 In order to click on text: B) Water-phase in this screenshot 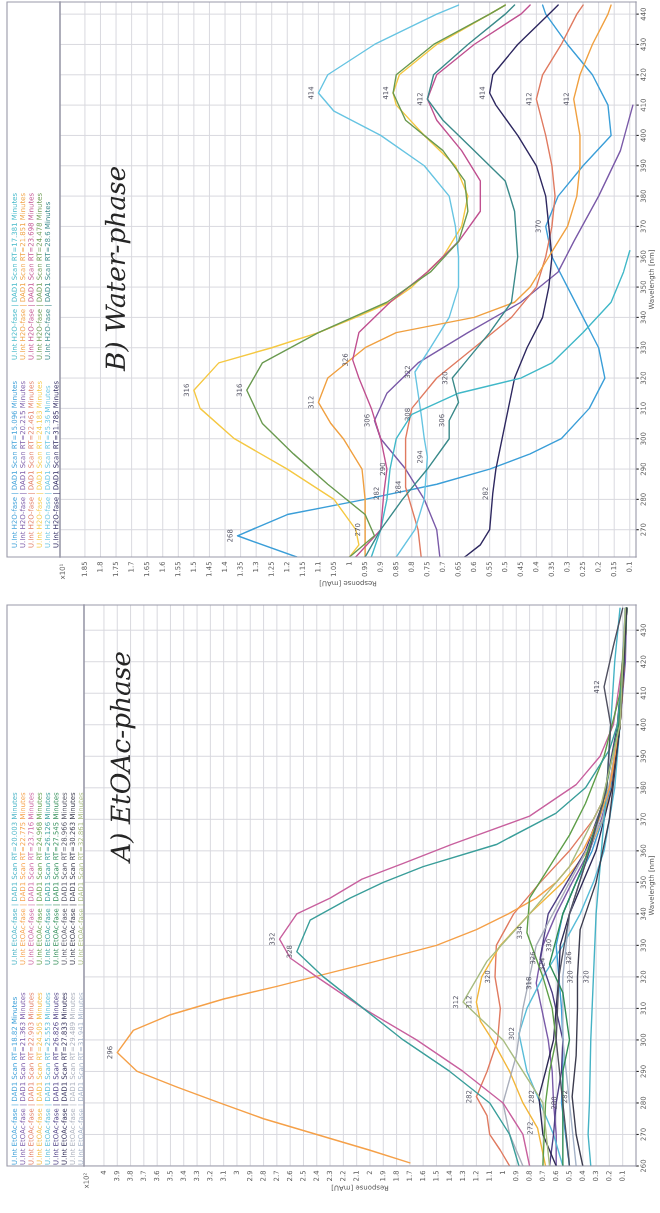, I will do `click(117, 269)`.